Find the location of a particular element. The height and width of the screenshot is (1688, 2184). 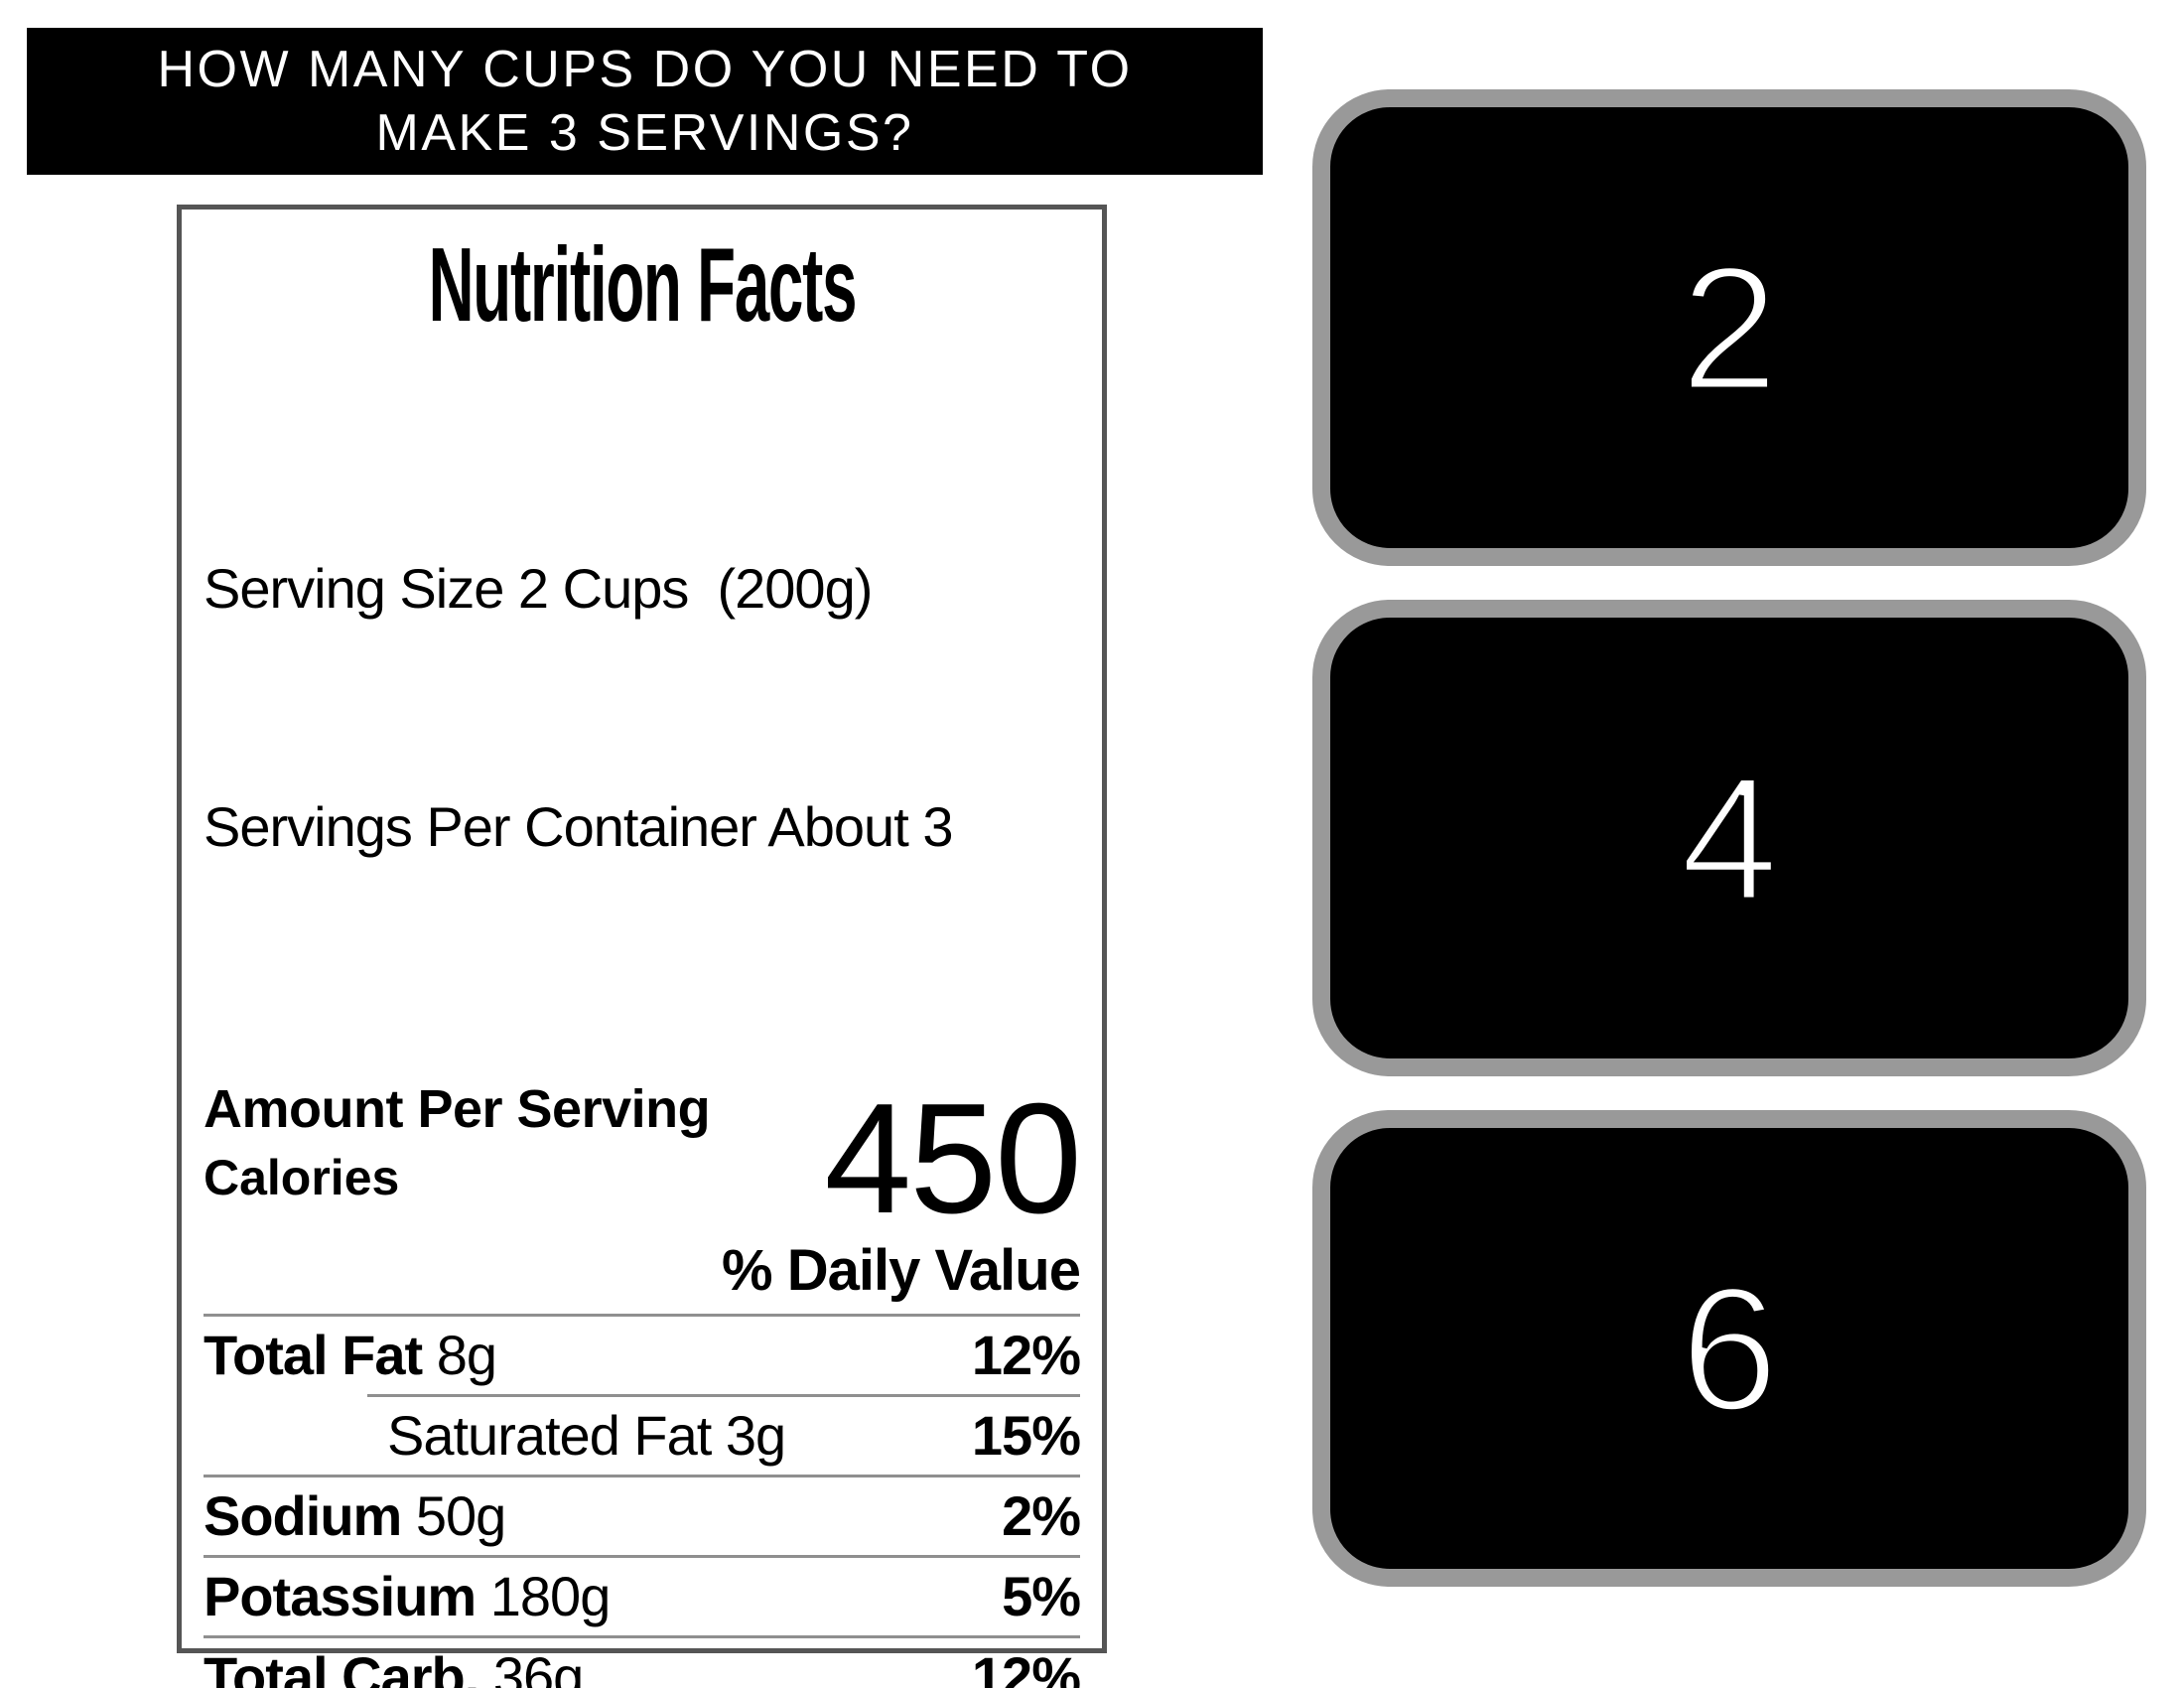

nutrient-label: Total Fat is located at coordinates (313, 1355).